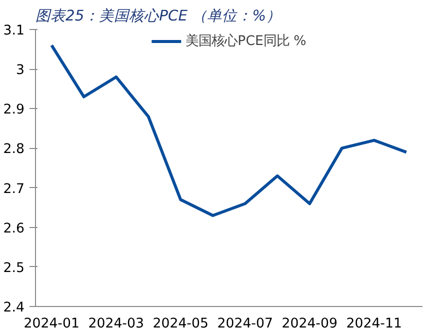  I want to click on chart-title: 图表25：美国核心PCE （单位：%）, so click(159, 16).